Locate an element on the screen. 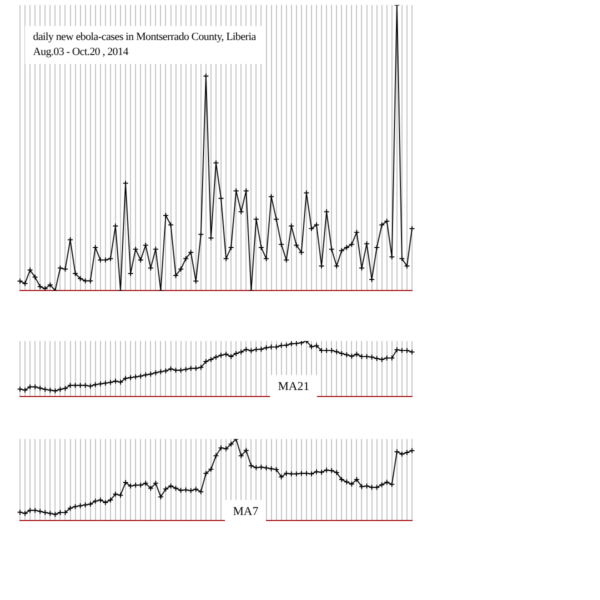 The width and height of the screenshot is (600, 600). text: daily new ebola-cases in Montserrado County, Liberia is located at coordinates (144, 37).